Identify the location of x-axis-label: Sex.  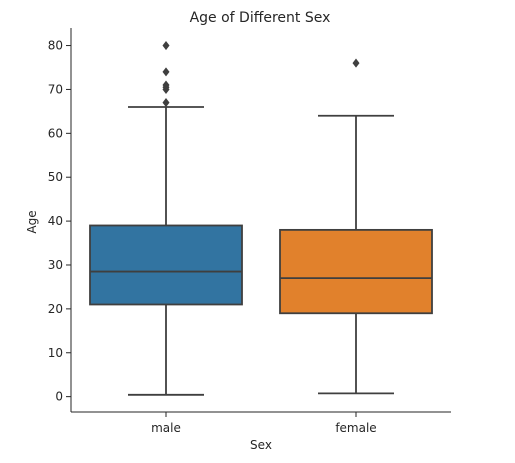
(261, 445).